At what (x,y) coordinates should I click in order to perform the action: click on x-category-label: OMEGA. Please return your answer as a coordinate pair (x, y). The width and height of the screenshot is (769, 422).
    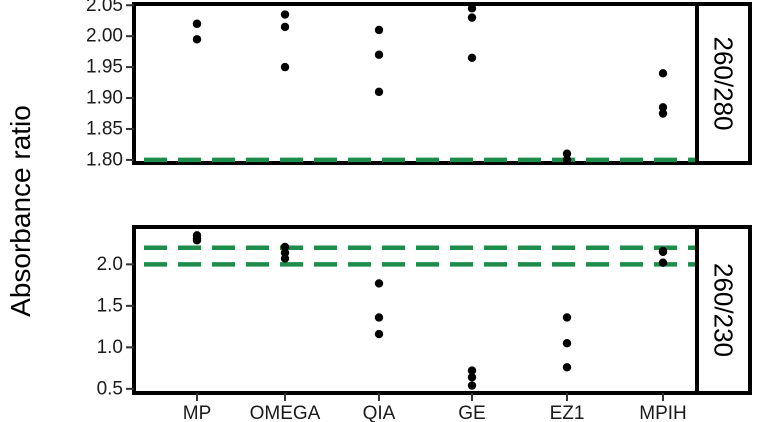
    Looking at the image, I should click on (285, 412).